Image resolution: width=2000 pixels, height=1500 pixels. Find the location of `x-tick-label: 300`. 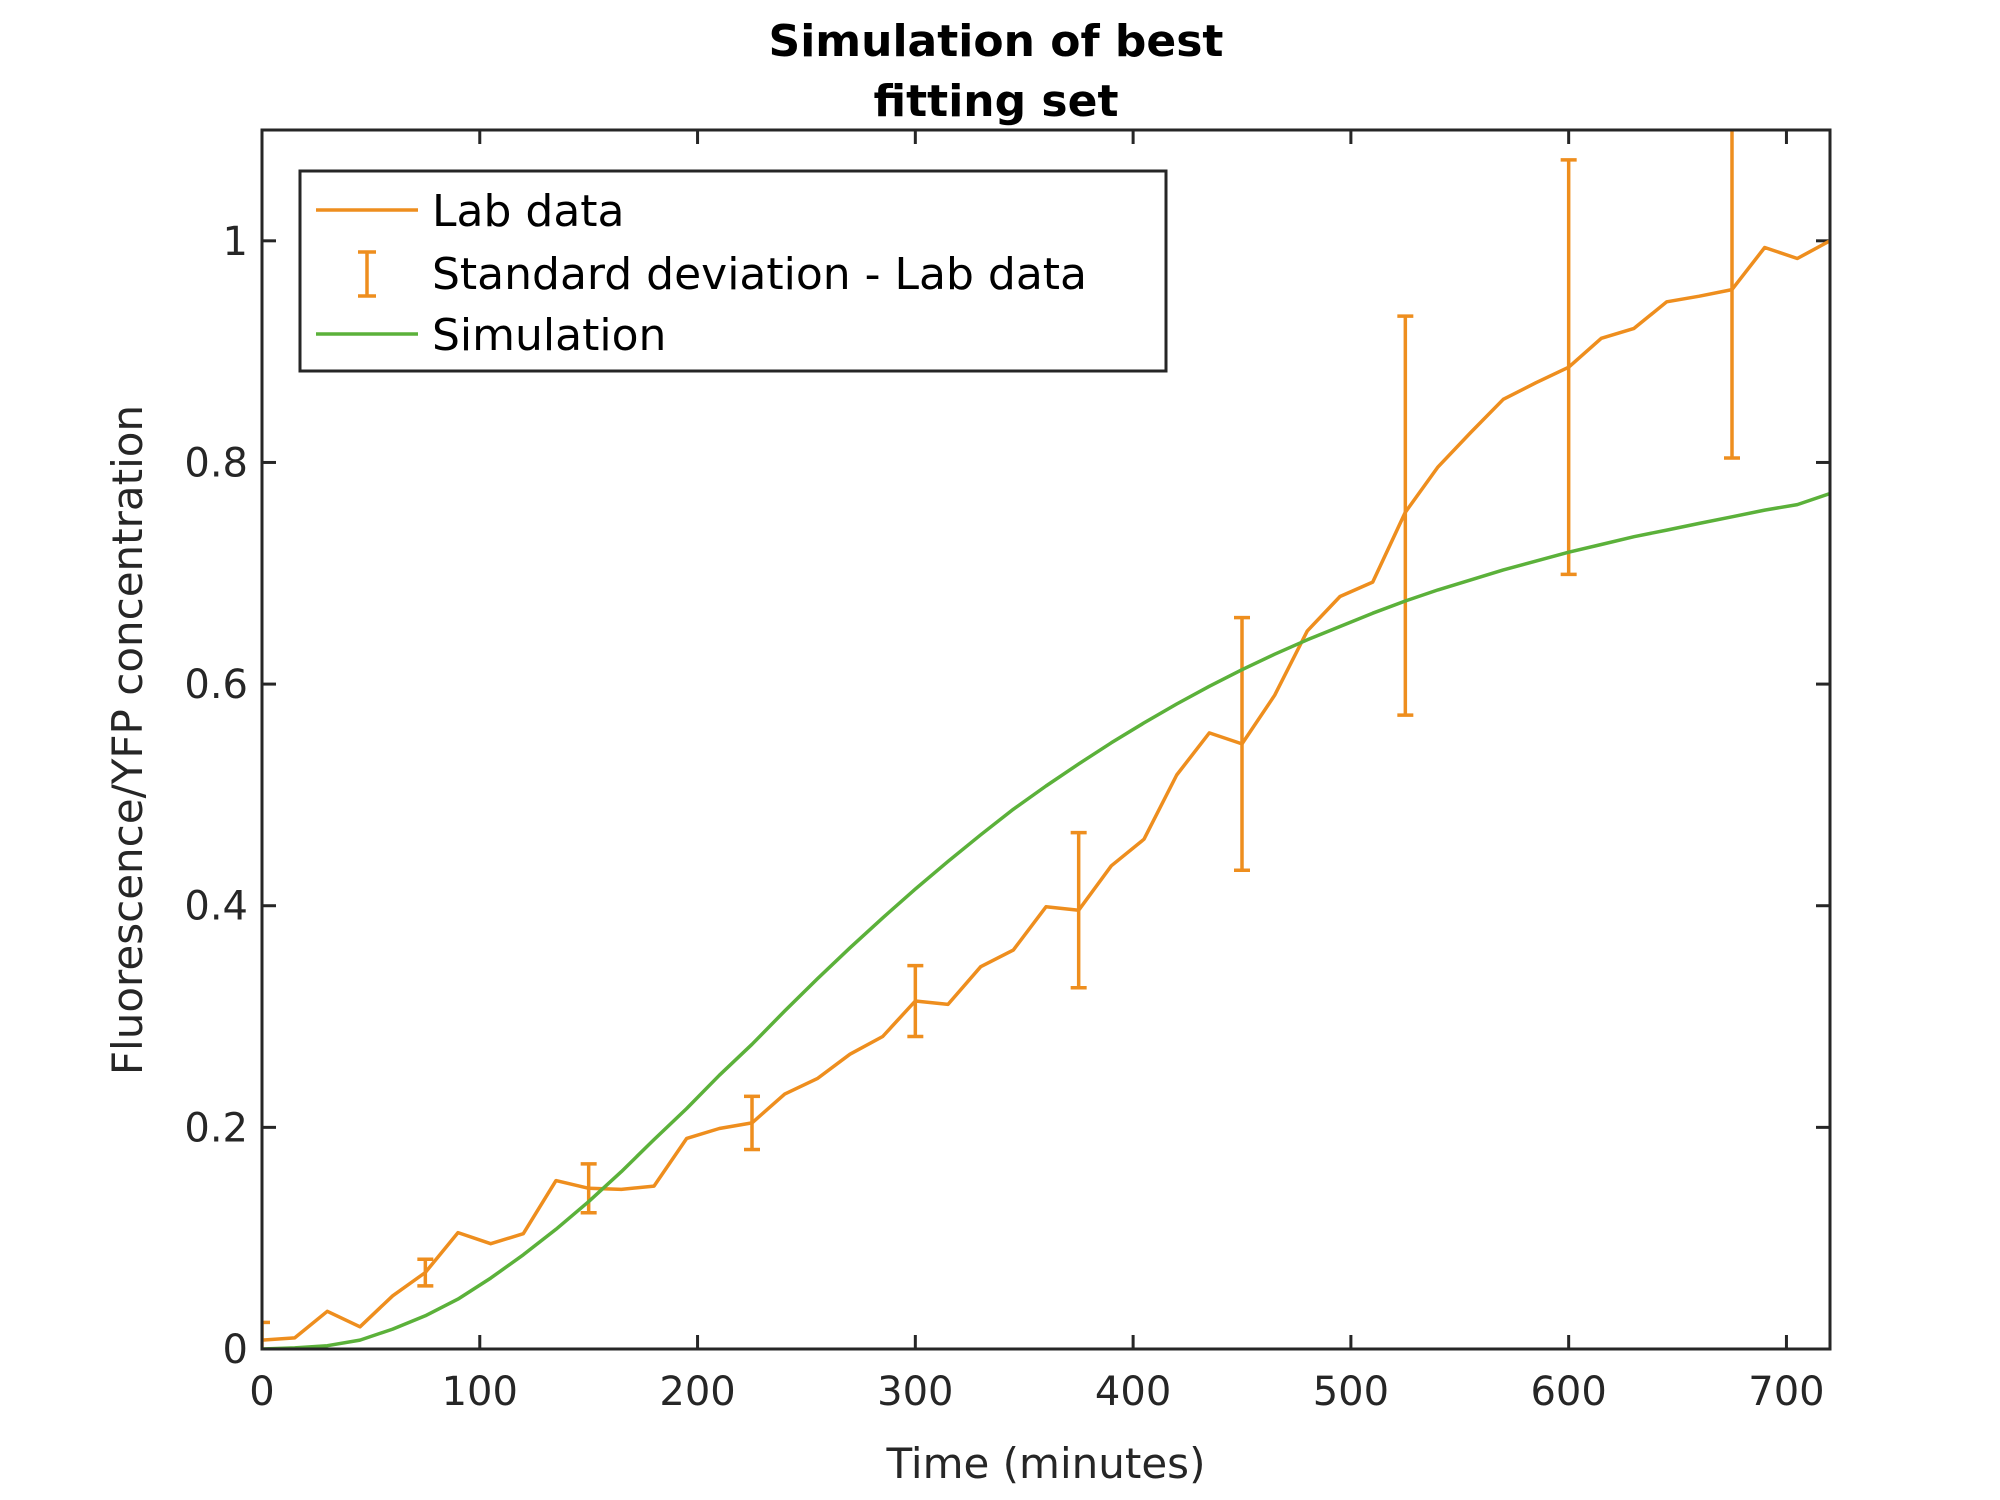

x-tick-label: 300 is located at coordinates (915, 1392).